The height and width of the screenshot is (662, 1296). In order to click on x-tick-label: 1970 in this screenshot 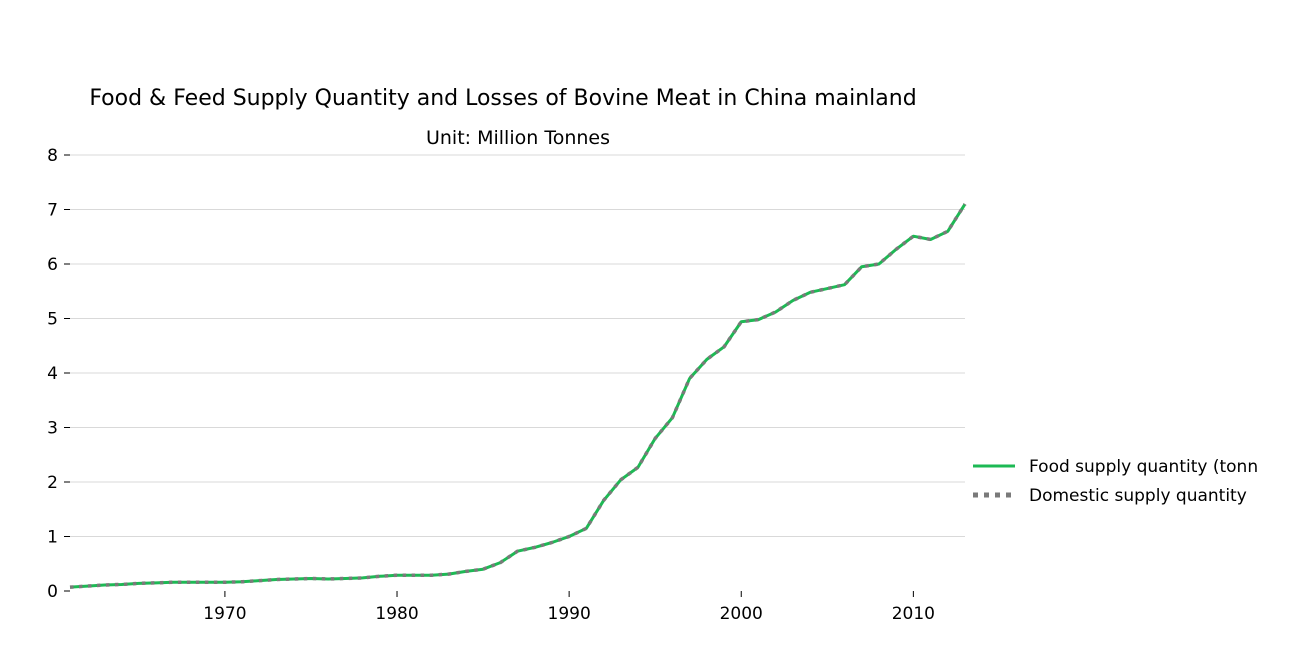, I will do `click(224, 614)`.